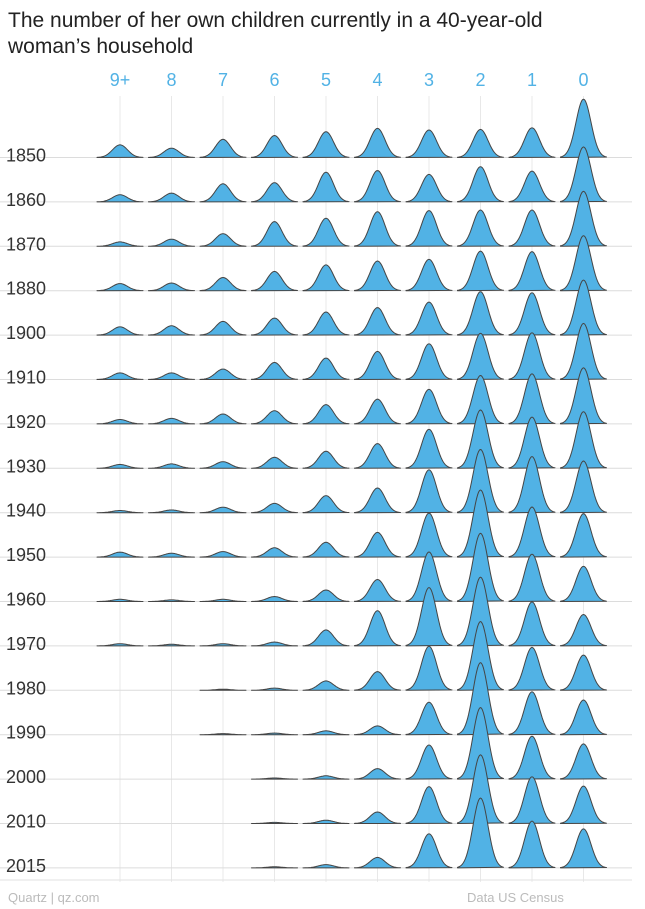  What do you see at coordinates (54, 897) in the screenshot?
I see `footer-credit: Quartz | qz.com` at bounding box center [54, 897].